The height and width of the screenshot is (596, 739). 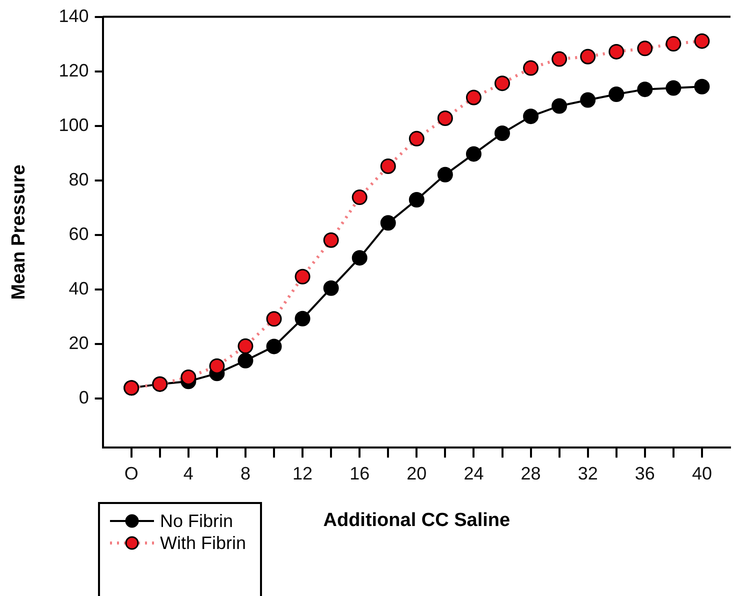 What do you see at coordinates (530, 473) in the screenshot?
I see `x-tick-label: 28` at bounding box center [530, 473].